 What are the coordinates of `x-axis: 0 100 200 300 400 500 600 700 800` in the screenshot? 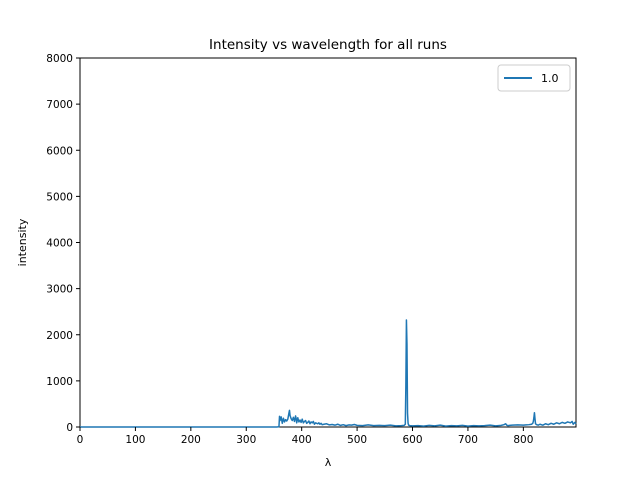 It's located at (305, 436).